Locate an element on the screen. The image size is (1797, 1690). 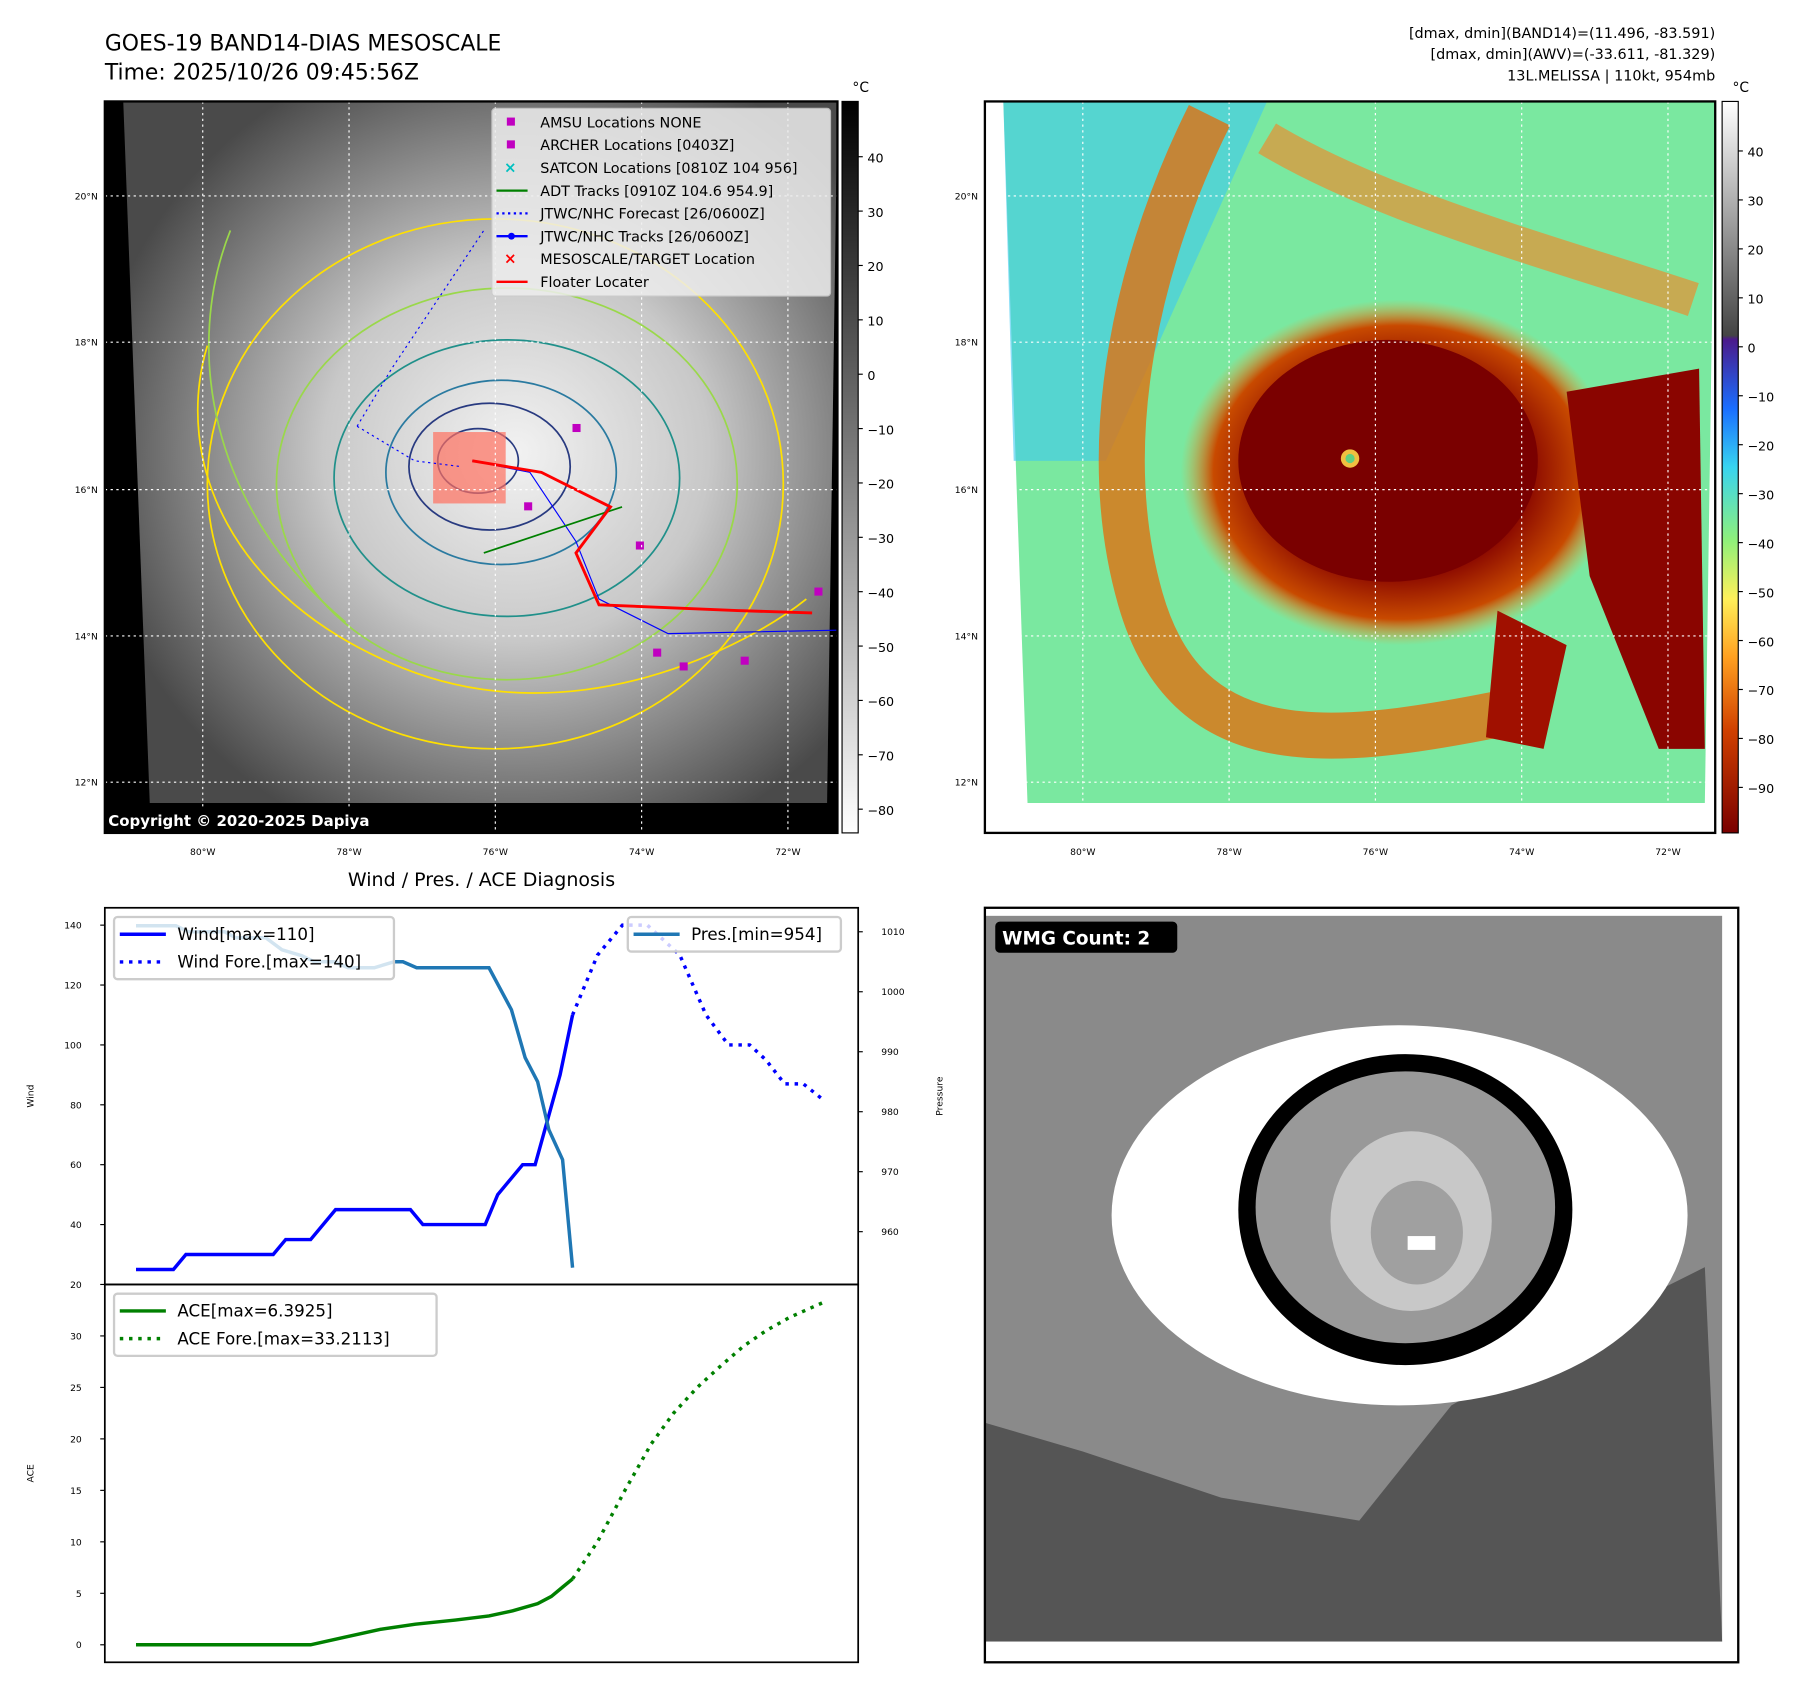
y-axis-label: ACE is located at coordinates (30, 1473).